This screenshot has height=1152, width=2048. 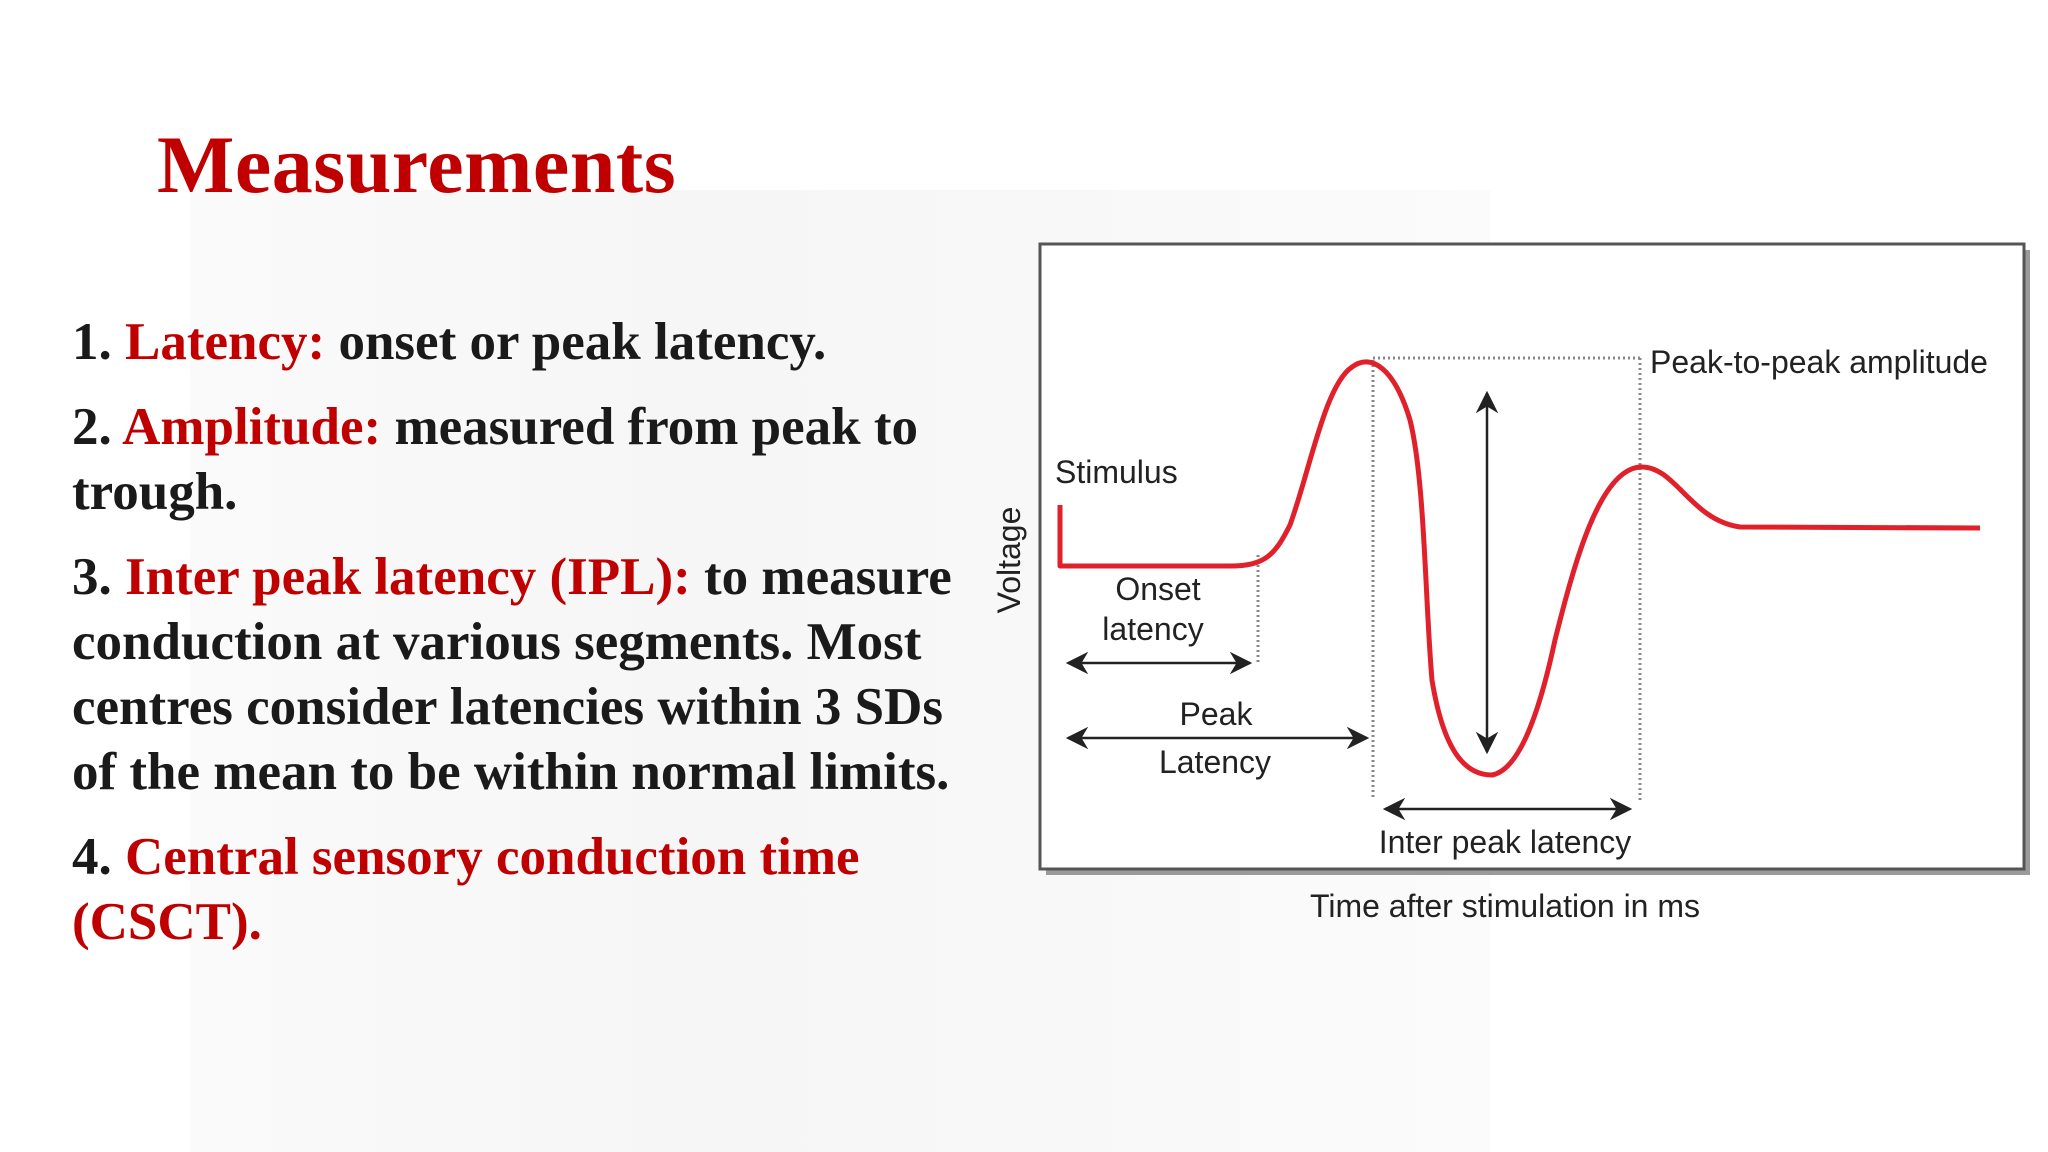 I want to click on item-number: 4., so click(x=92, y=857).